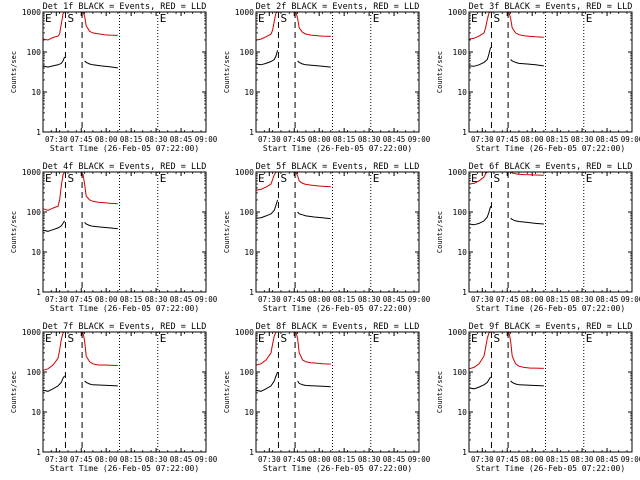 This screenshot has height=480, width=640. Describe the element at coordinates (125, 167) in the screenshot. I see `chart-title: Det 4f BLACK = Events, RED = LLD` at that location.